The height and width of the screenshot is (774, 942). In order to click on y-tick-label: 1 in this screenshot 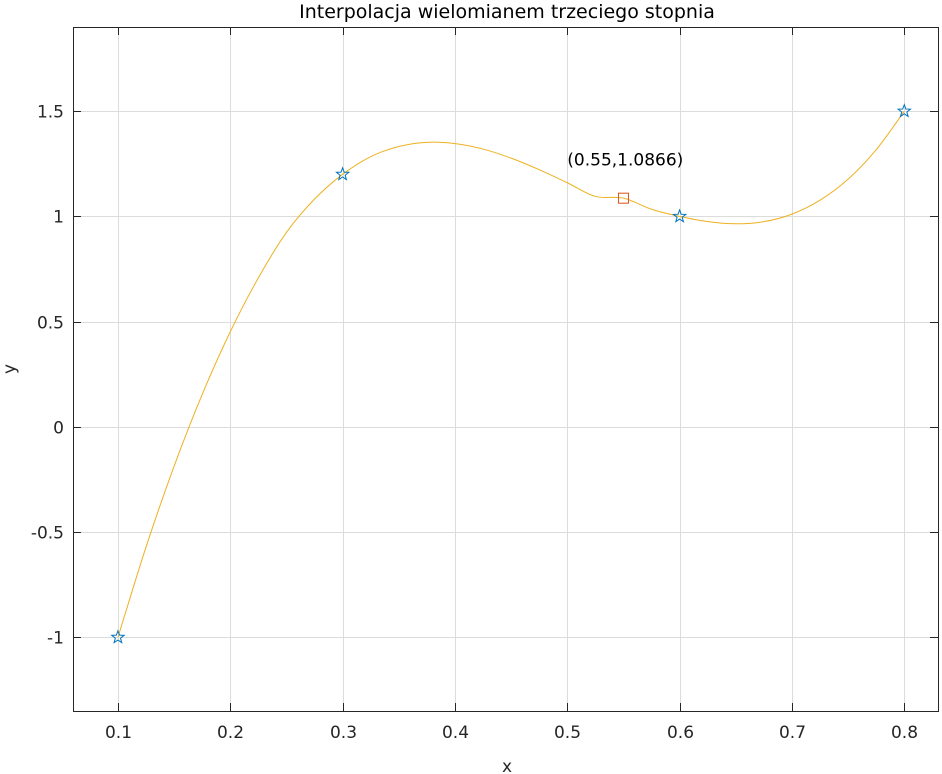, I will do `click(58, 218)`.